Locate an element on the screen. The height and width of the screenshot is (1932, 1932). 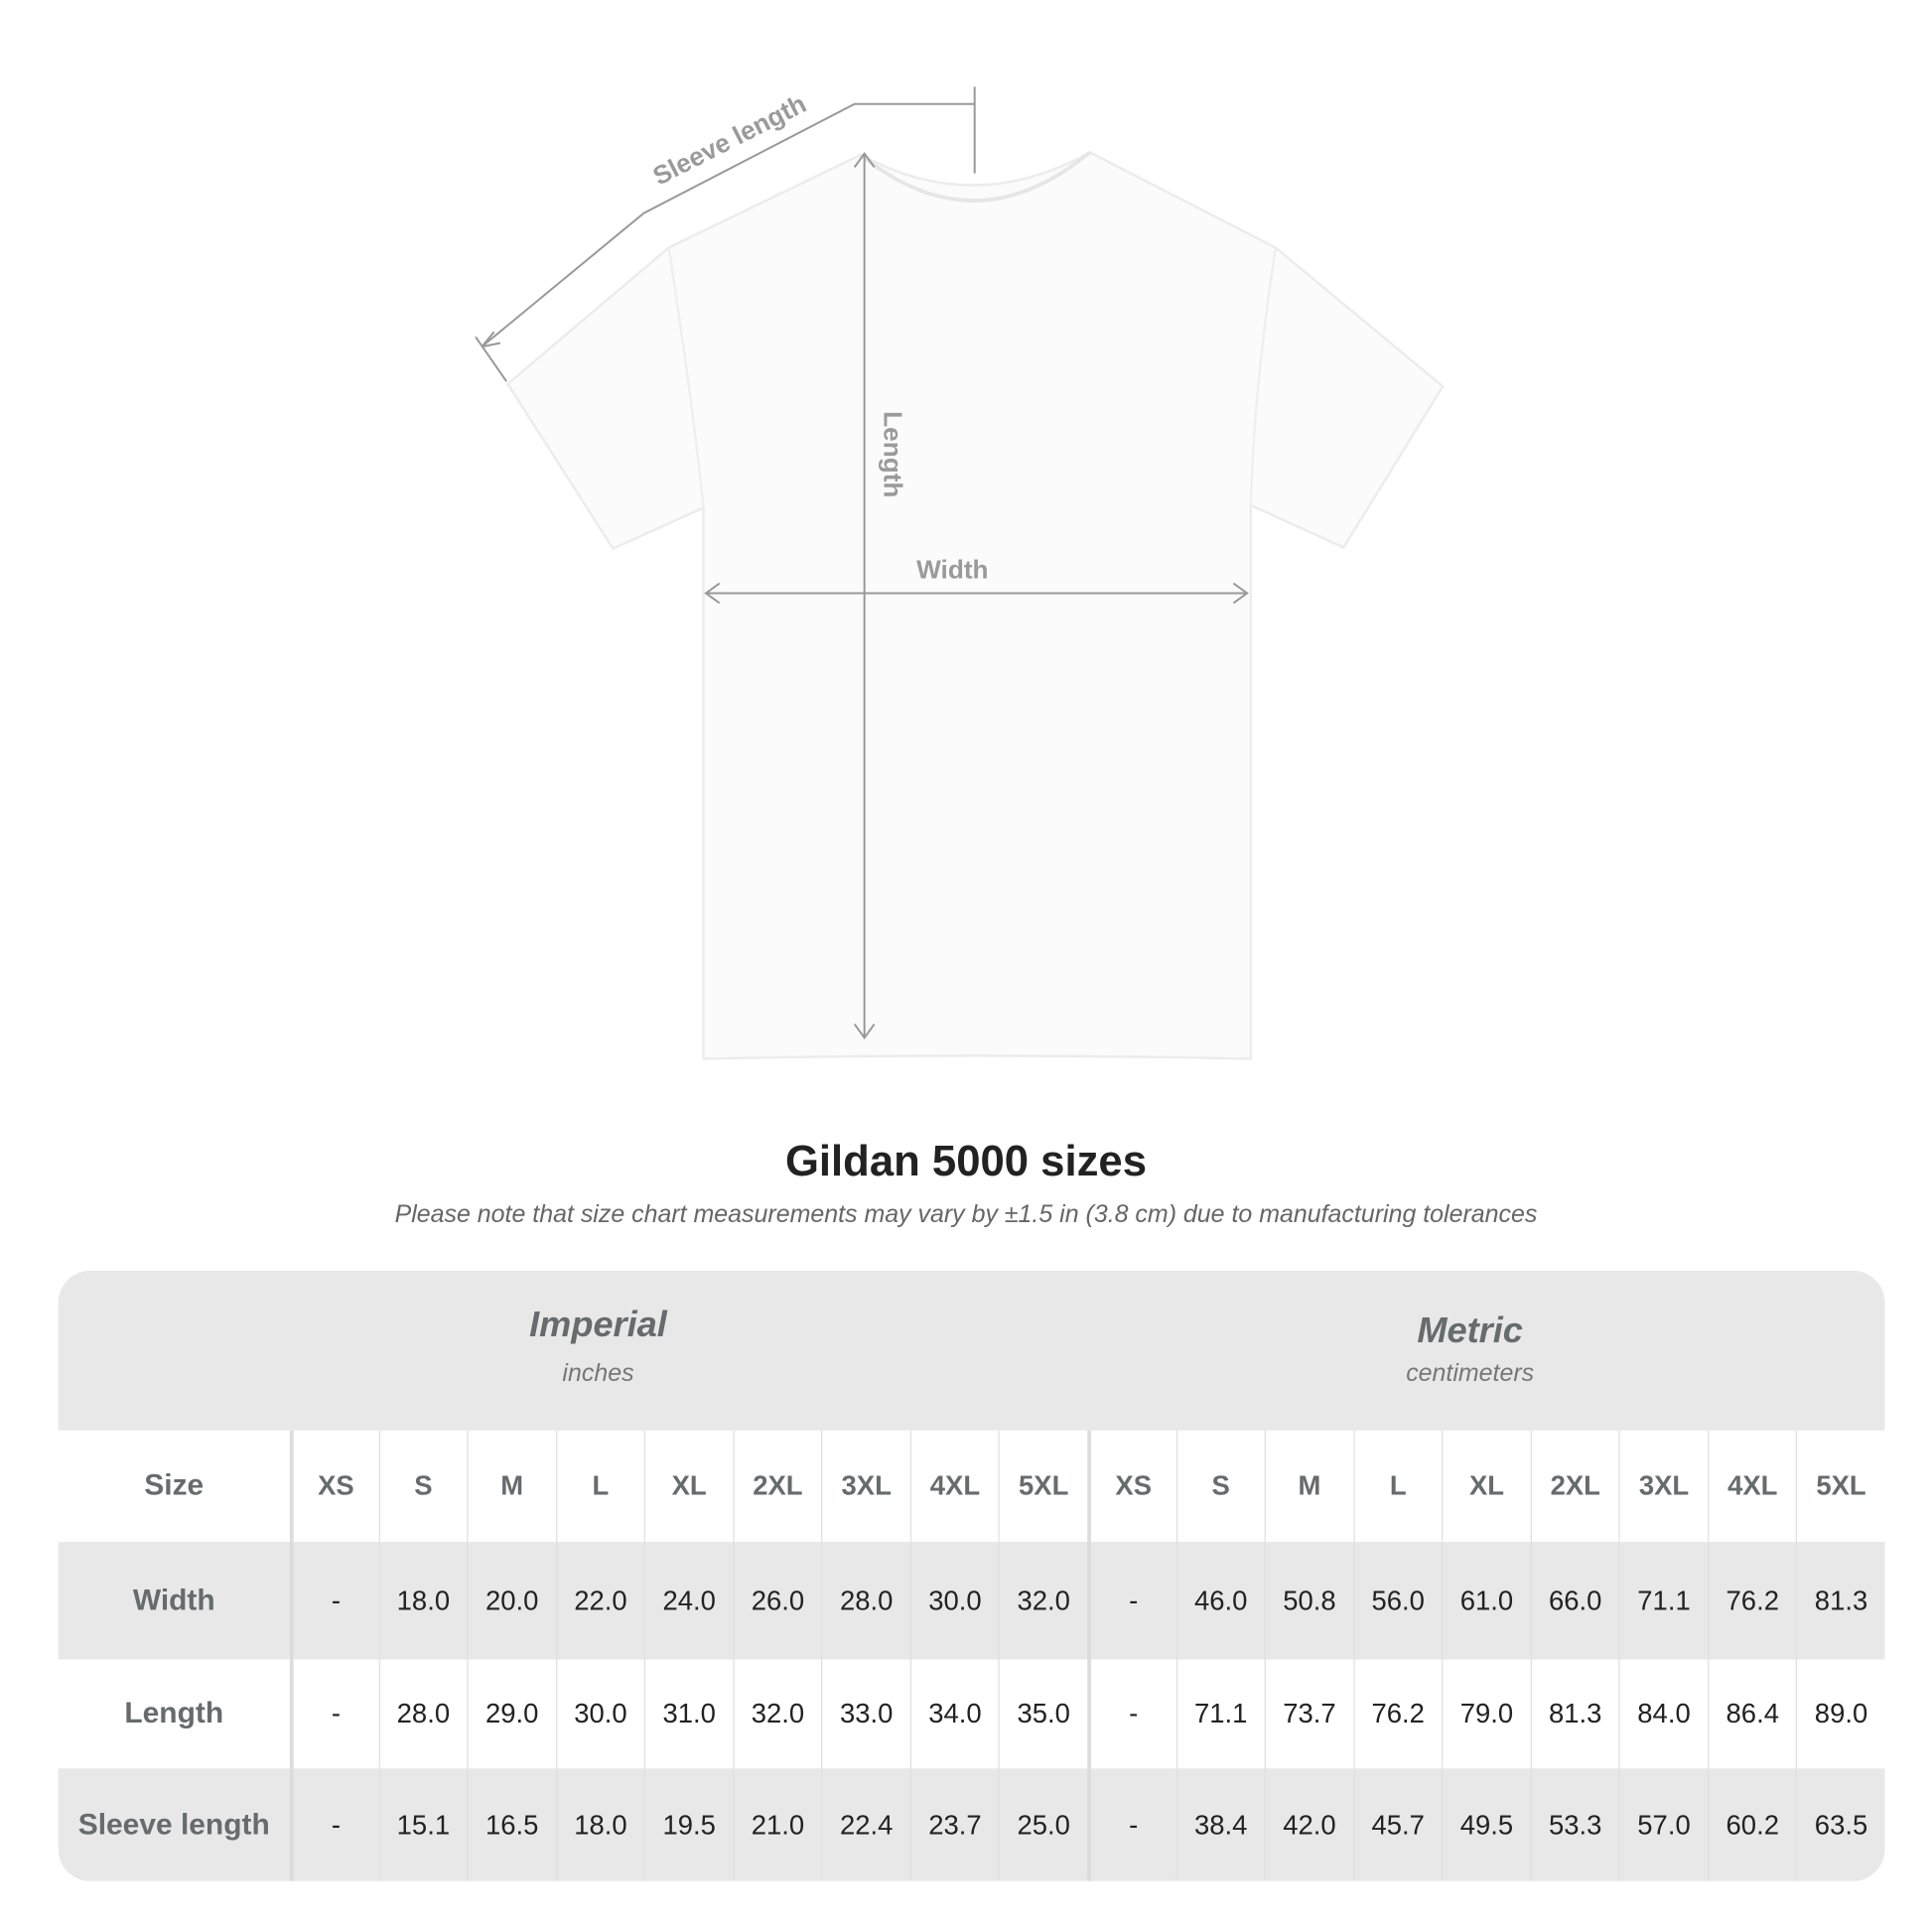
imperial-size-header-2xl: 2XL is located at coordinates (777, 1486).